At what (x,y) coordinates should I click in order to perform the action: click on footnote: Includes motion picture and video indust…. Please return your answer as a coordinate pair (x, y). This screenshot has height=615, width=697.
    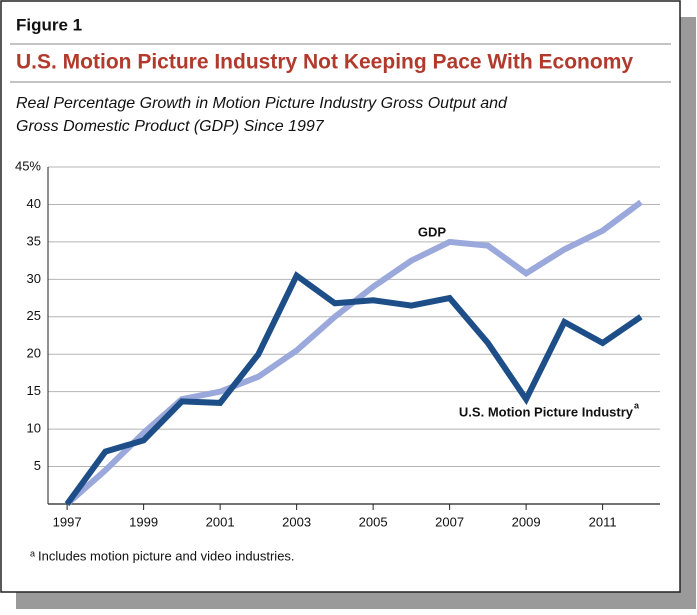
    Looking at the image, I should click on (166, 555).